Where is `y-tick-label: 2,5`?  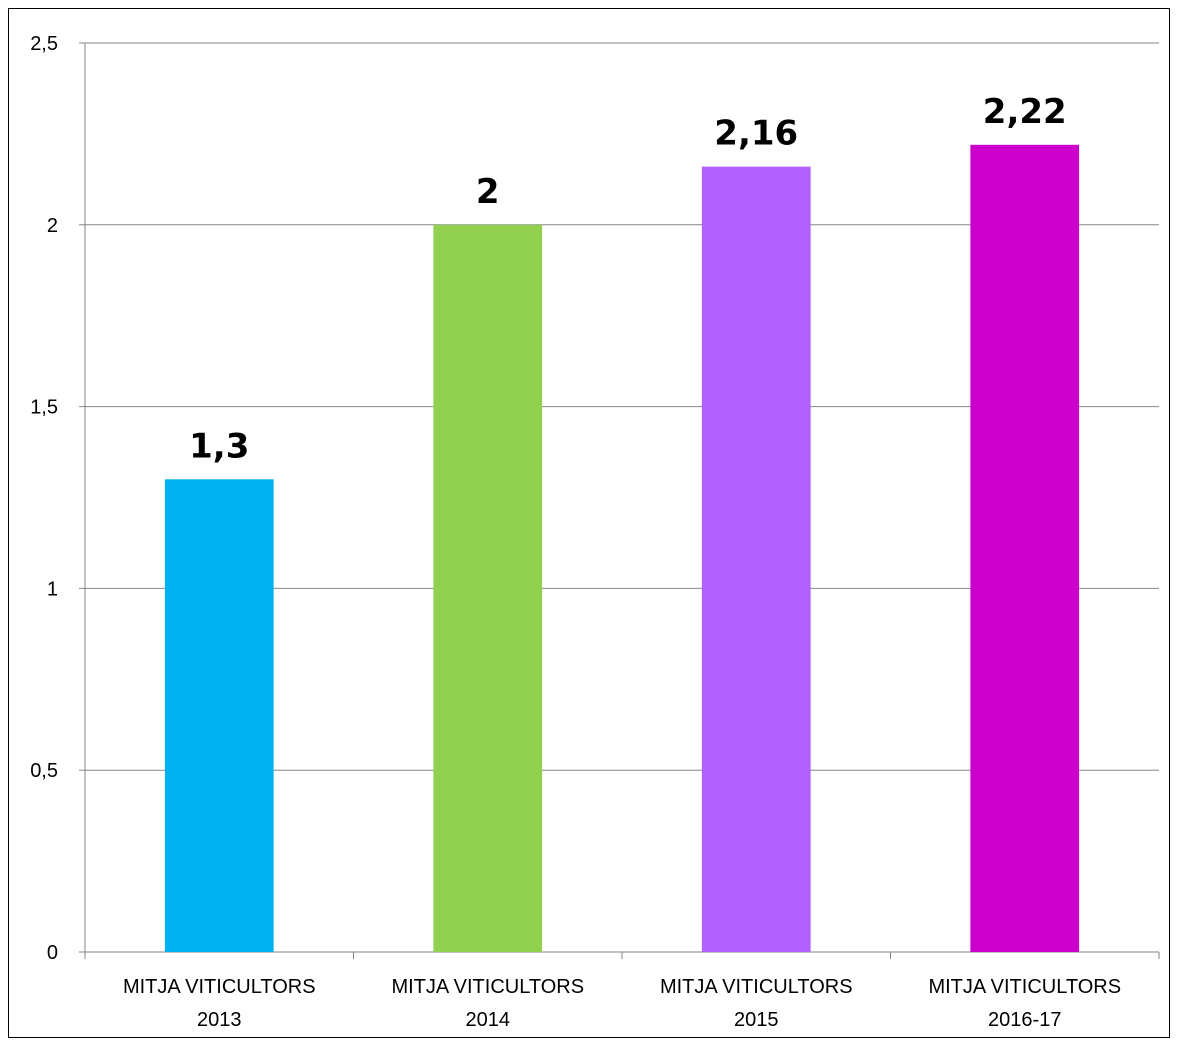
y-tick-label: 2,5 is located at coordinates (44, 44).